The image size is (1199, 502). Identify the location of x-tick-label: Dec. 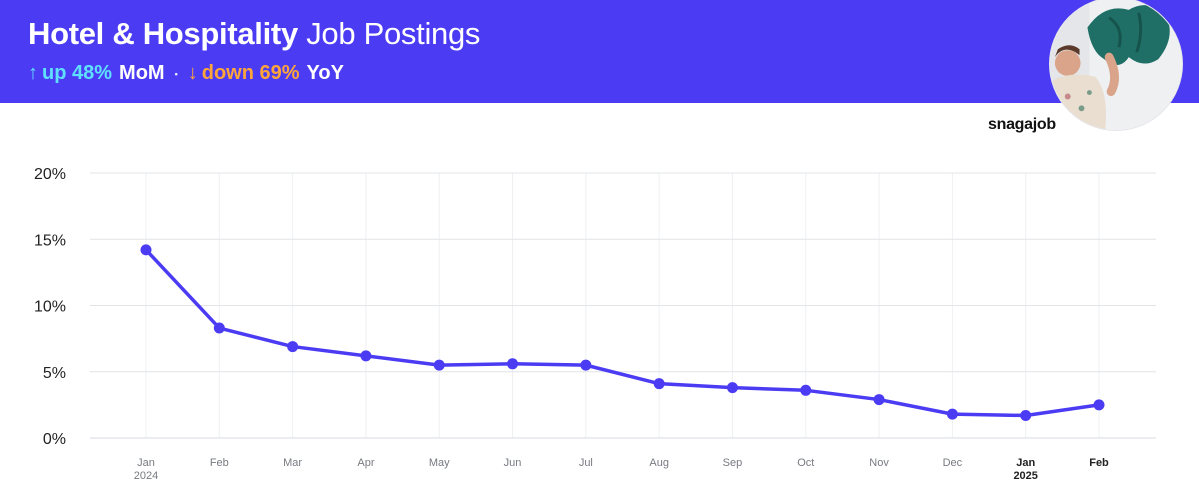
(953, 463).